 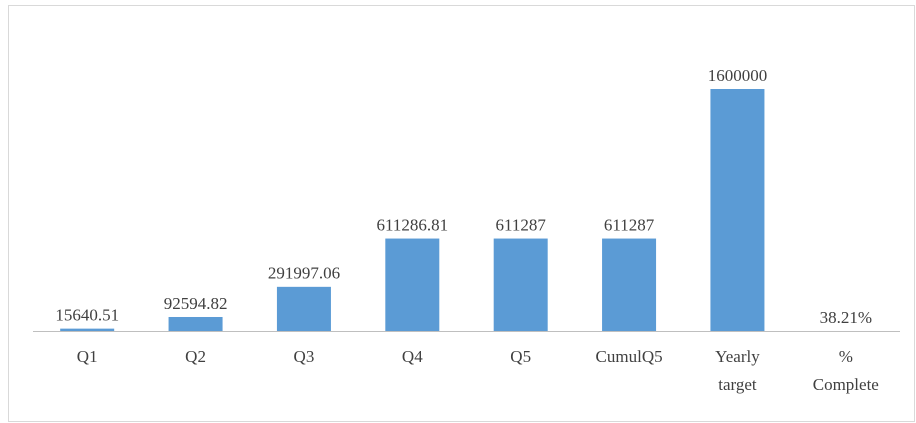 What do you see at coordinates (738, 75) in the screenshot?
I see `data-label: 1600000` at bounding box center [738, 75].